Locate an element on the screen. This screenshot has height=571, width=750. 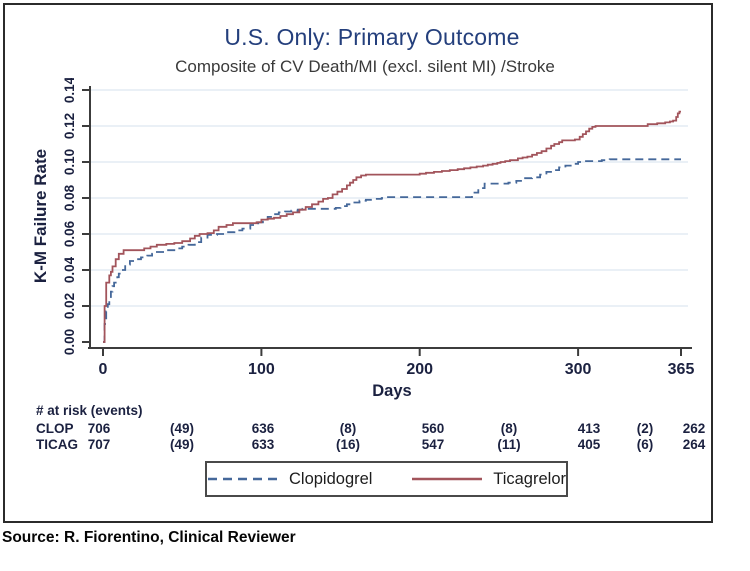
risk-value: 560 is located at coordinates (433, 428).